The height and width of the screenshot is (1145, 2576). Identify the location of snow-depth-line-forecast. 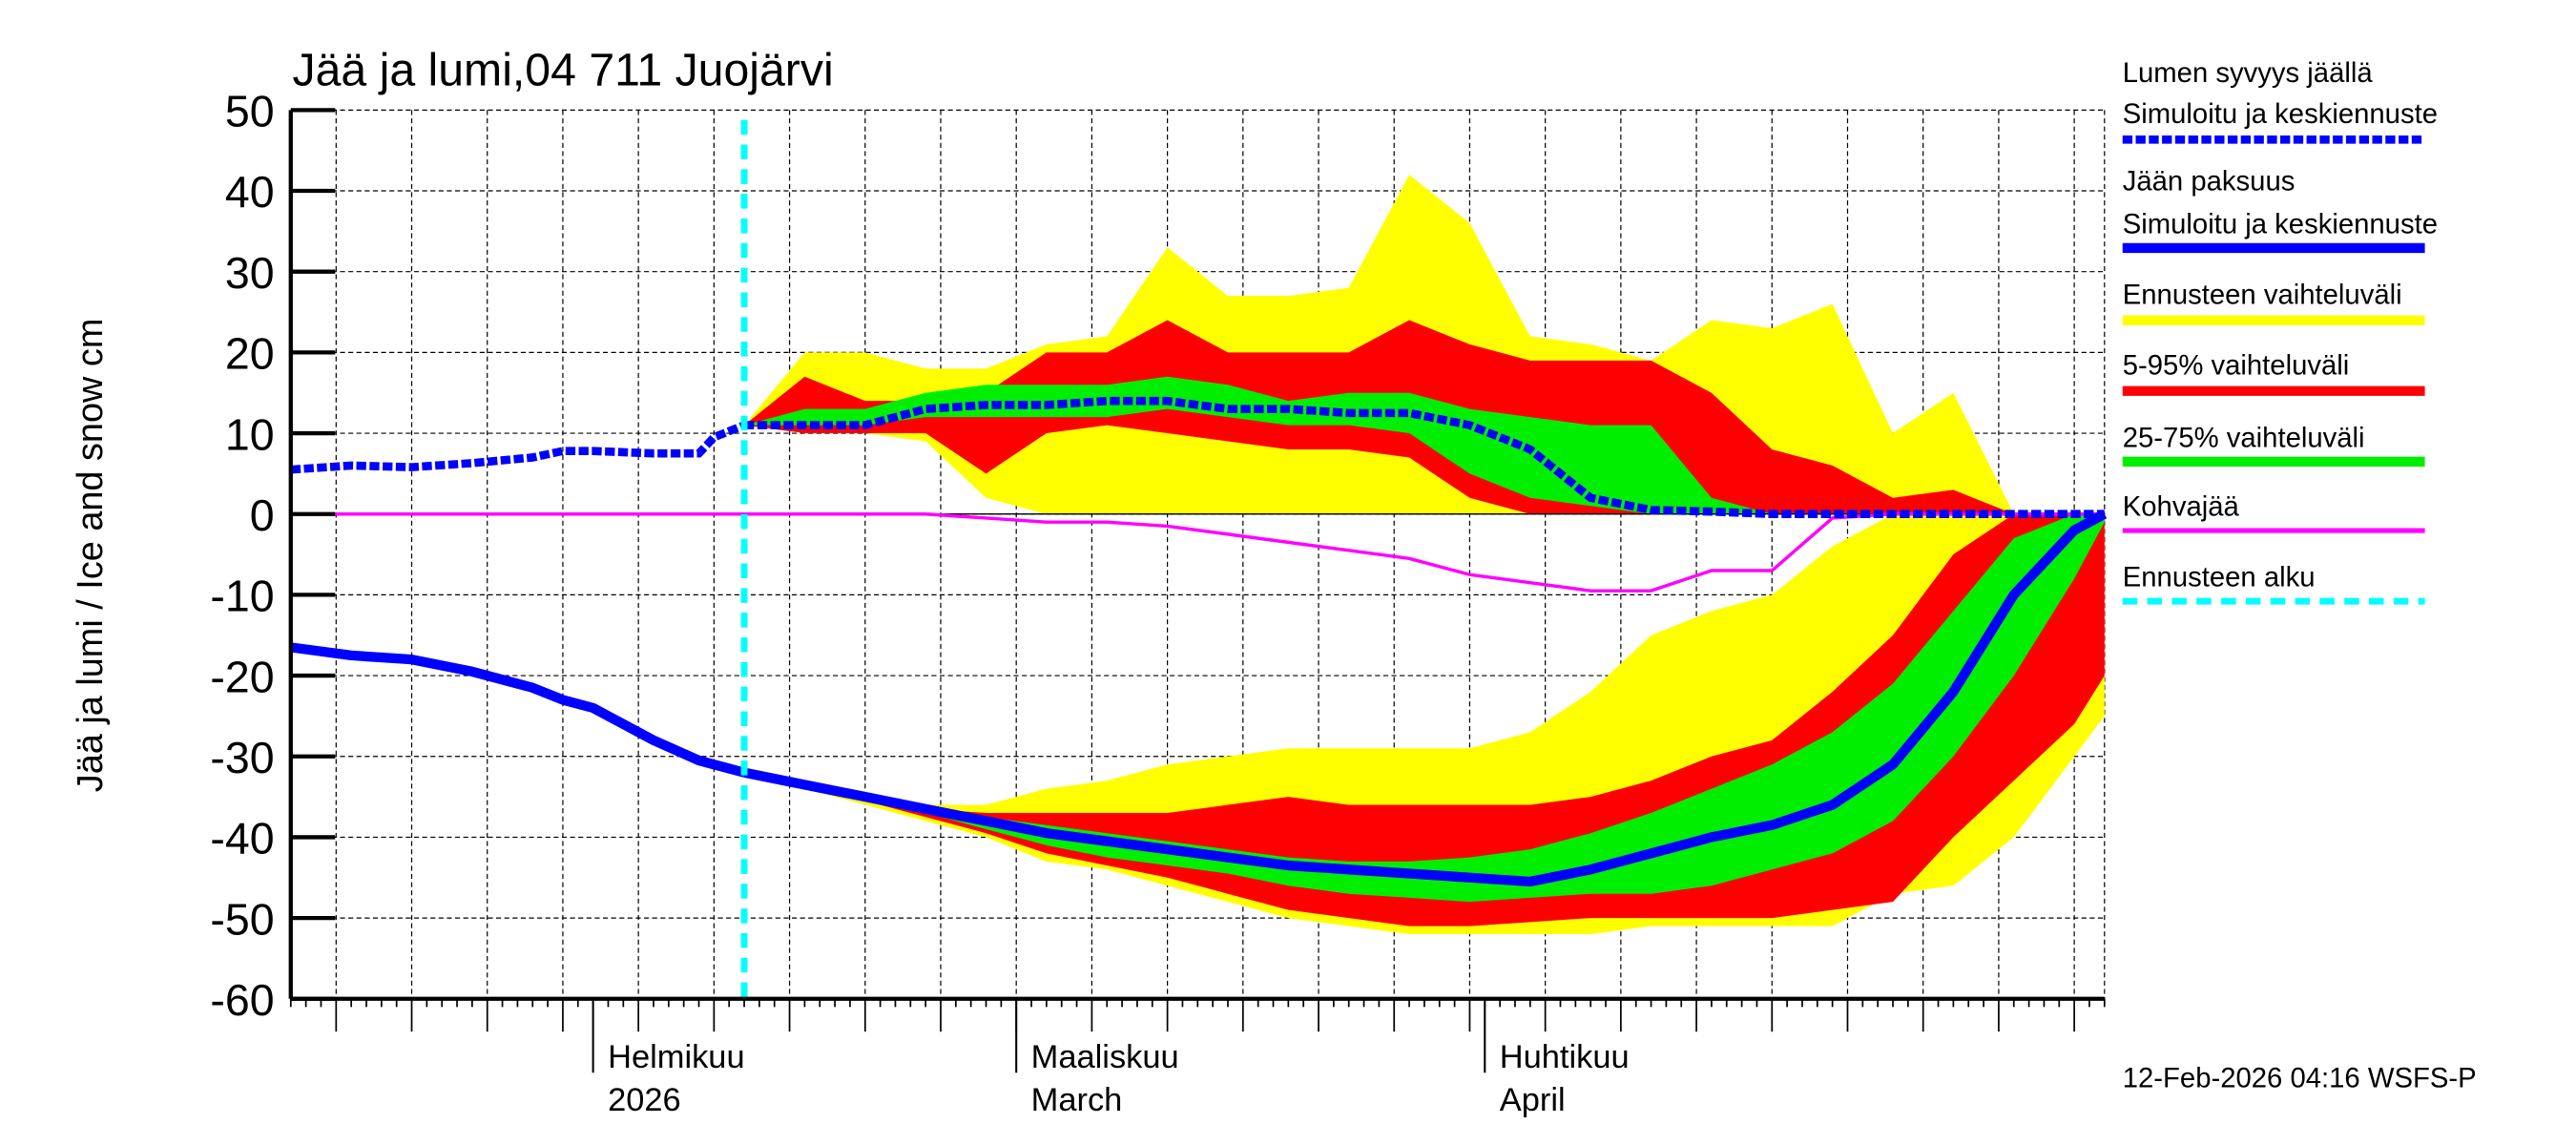
(1424, 458).